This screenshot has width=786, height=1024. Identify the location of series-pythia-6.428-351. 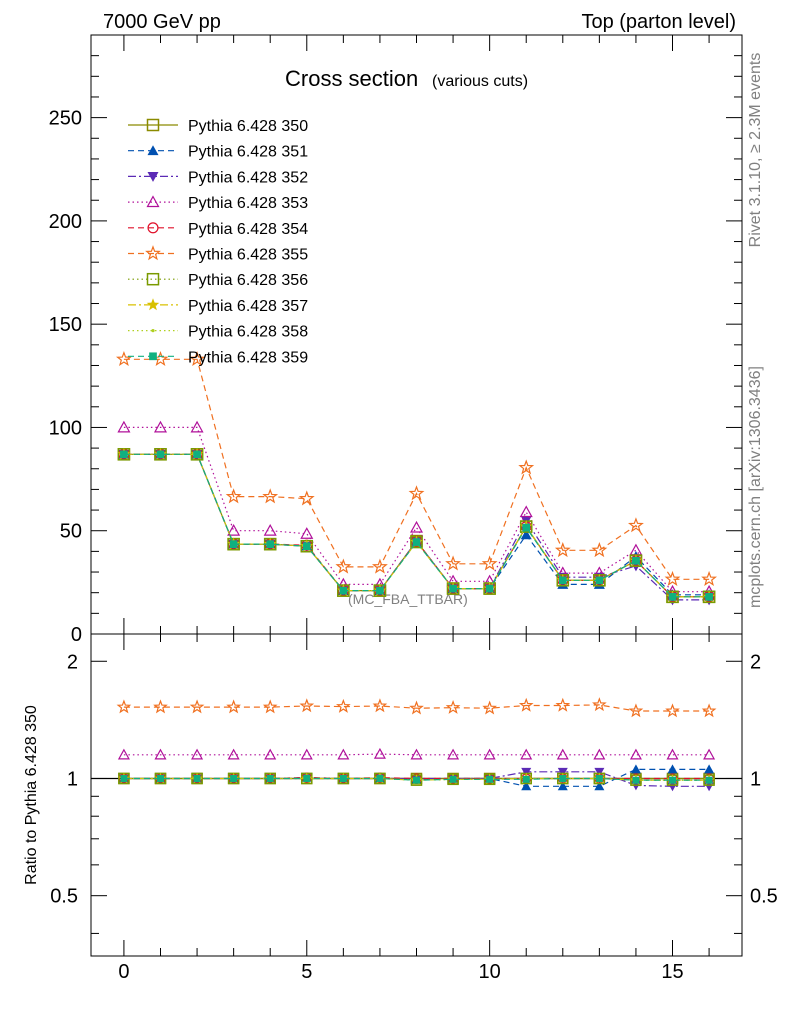
(416, 524).